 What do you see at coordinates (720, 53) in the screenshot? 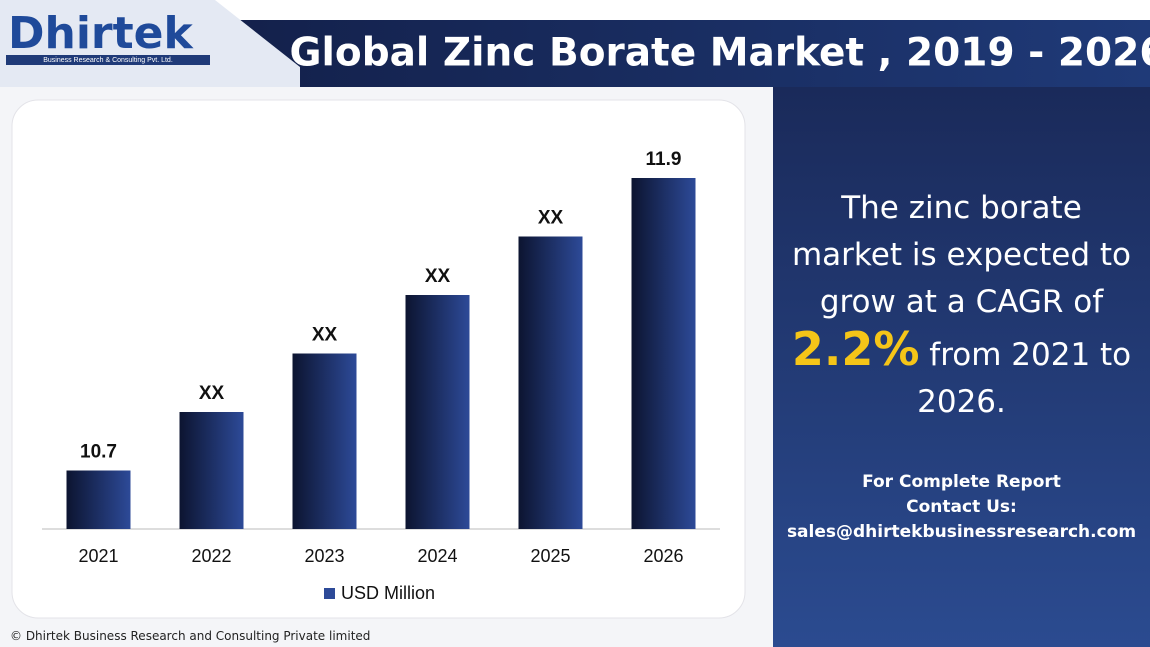
I see `title: Global Zinc Borate Market , 2019 - 2026` at bounding box center [720, 53].